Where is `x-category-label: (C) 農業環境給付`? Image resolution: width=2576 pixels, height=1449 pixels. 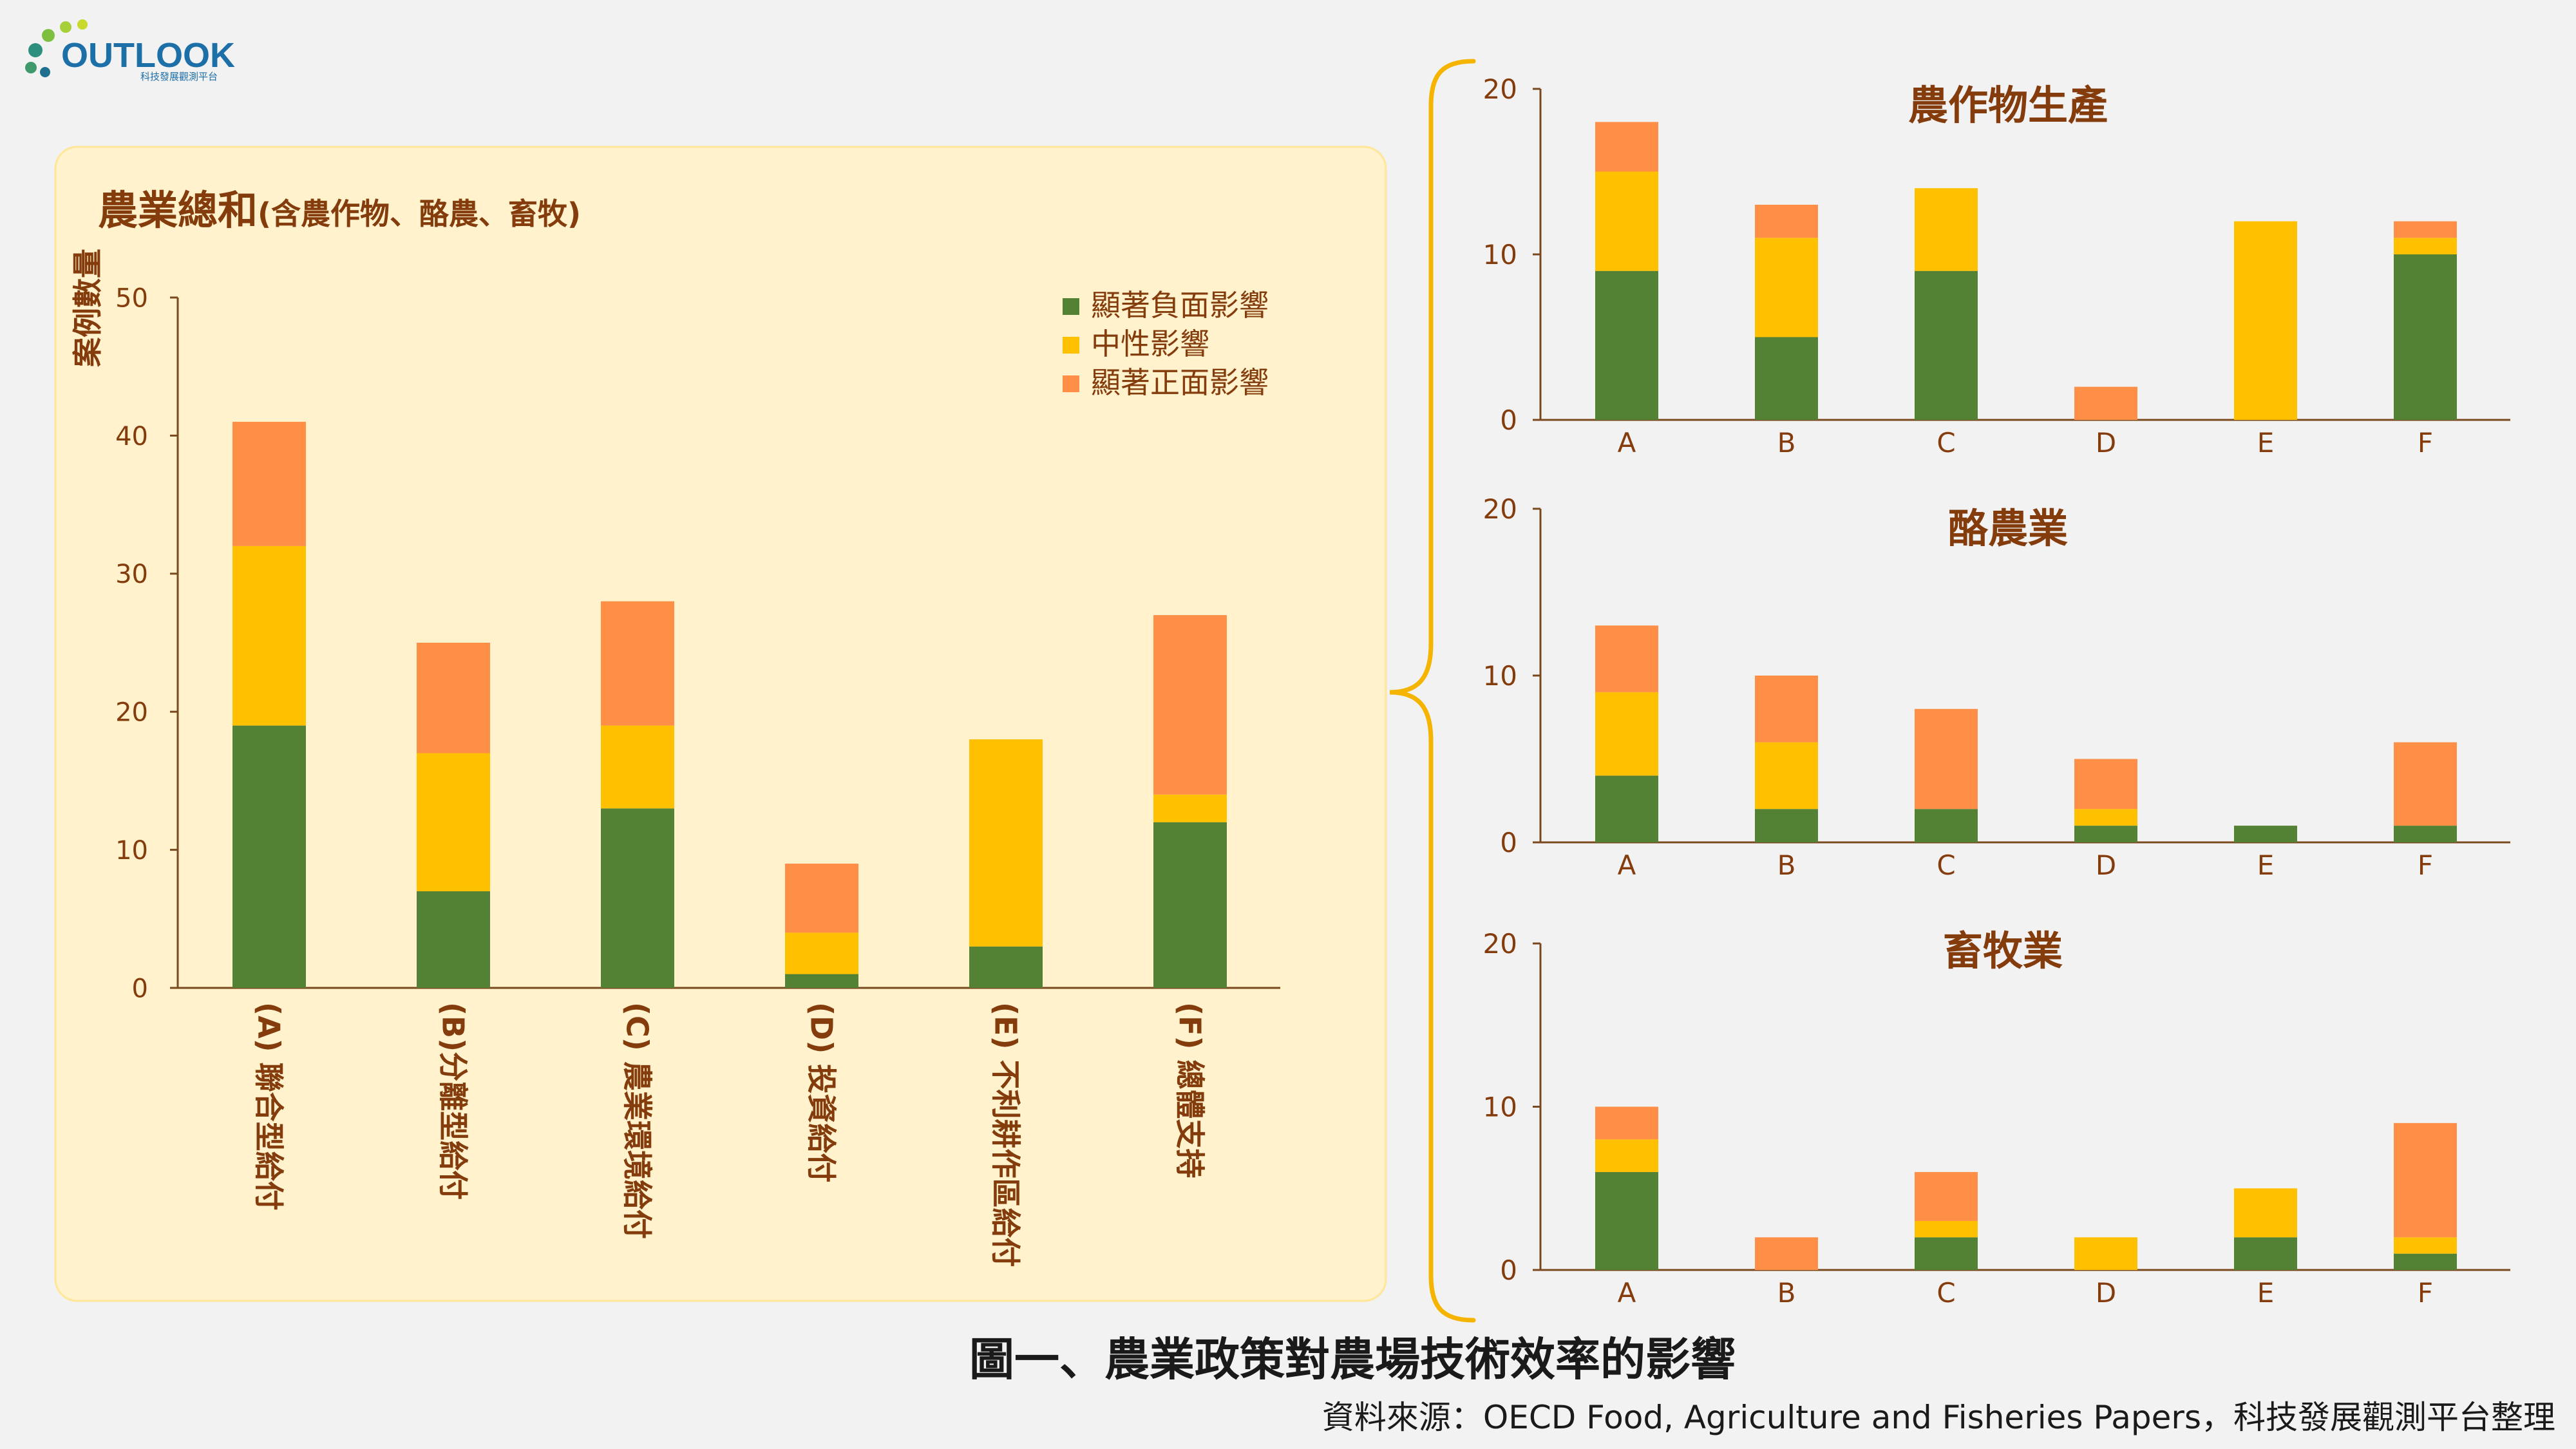 x-category-label: (C) 農業環境給付 is located at coordinates (637, 1121).